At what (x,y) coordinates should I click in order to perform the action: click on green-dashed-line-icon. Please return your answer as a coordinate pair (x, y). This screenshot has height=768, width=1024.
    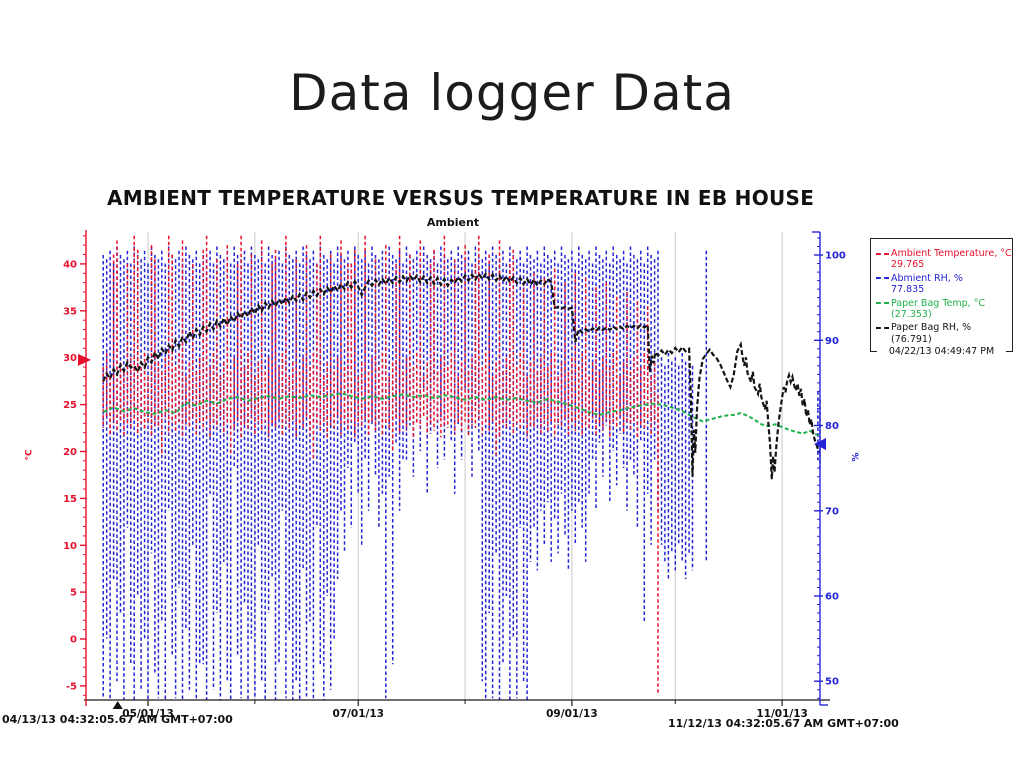
    Looking at the image, I should click on (882, 303).